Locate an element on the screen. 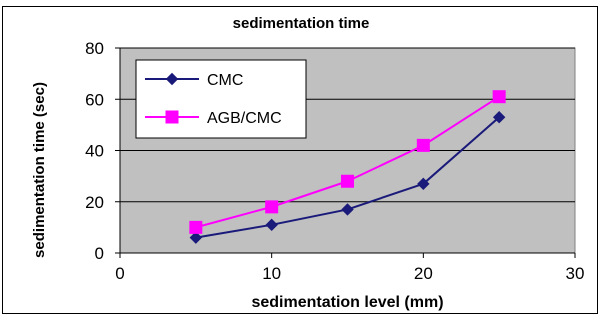 This screenshot has height=320, width=602. chart-title: sedimentation time is located at coordinates (301, 23).